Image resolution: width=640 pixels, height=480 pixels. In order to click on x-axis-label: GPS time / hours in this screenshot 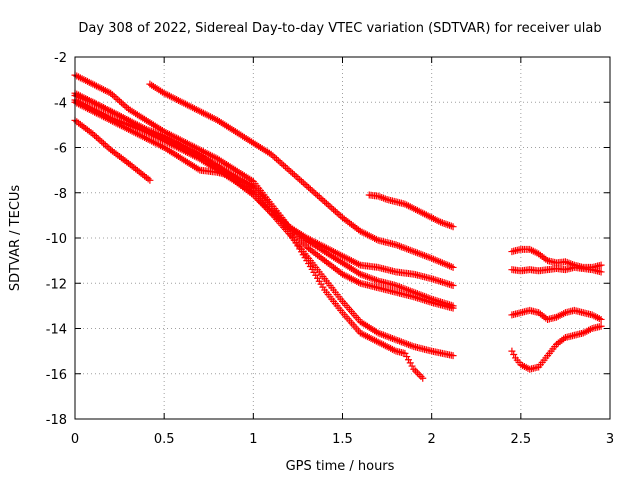, I will do `click(340, 466)`.